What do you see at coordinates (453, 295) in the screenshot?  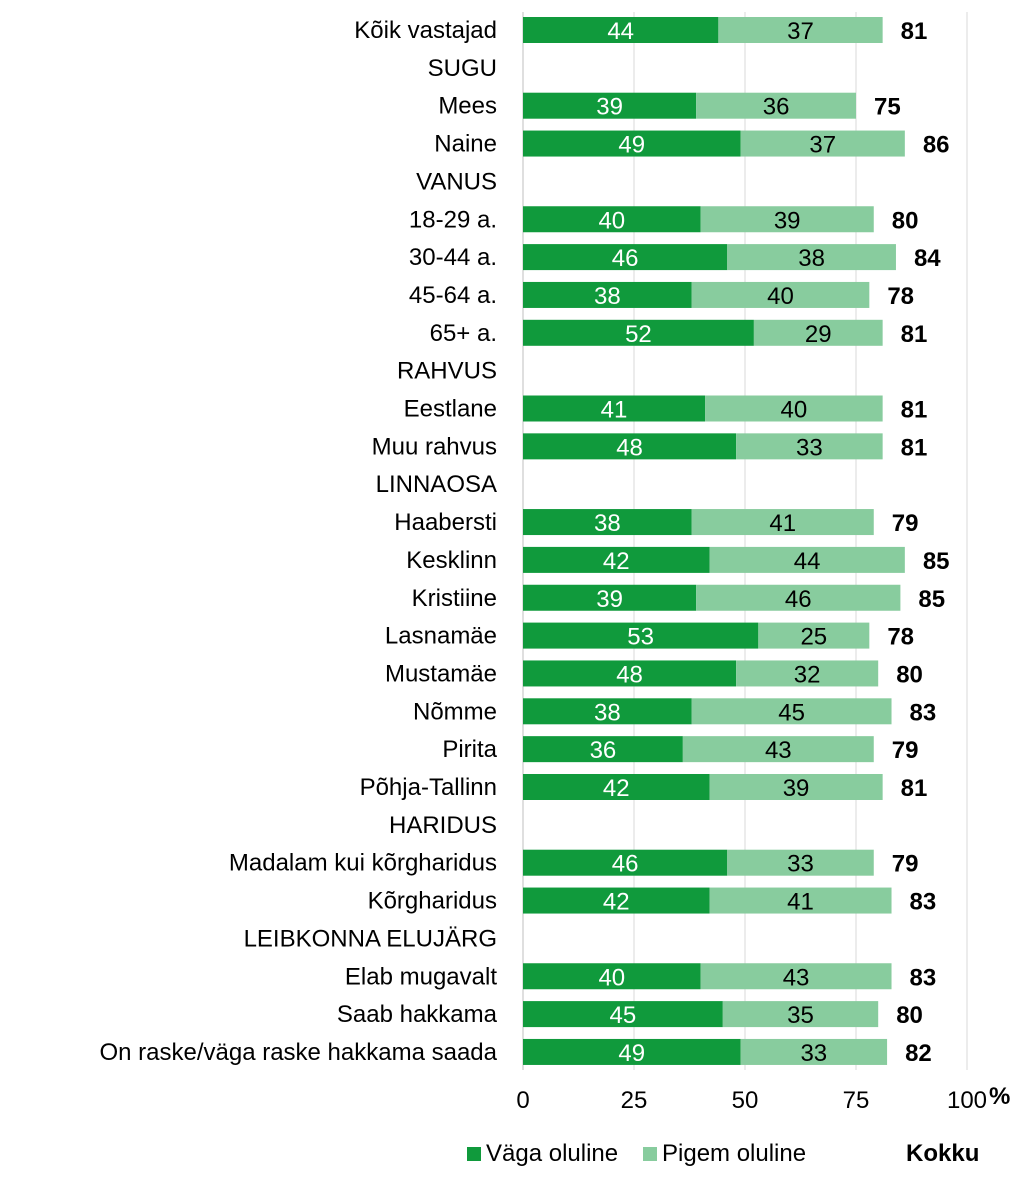 I see `category-label: 45-64 a.` at bounding box center [453, 295].